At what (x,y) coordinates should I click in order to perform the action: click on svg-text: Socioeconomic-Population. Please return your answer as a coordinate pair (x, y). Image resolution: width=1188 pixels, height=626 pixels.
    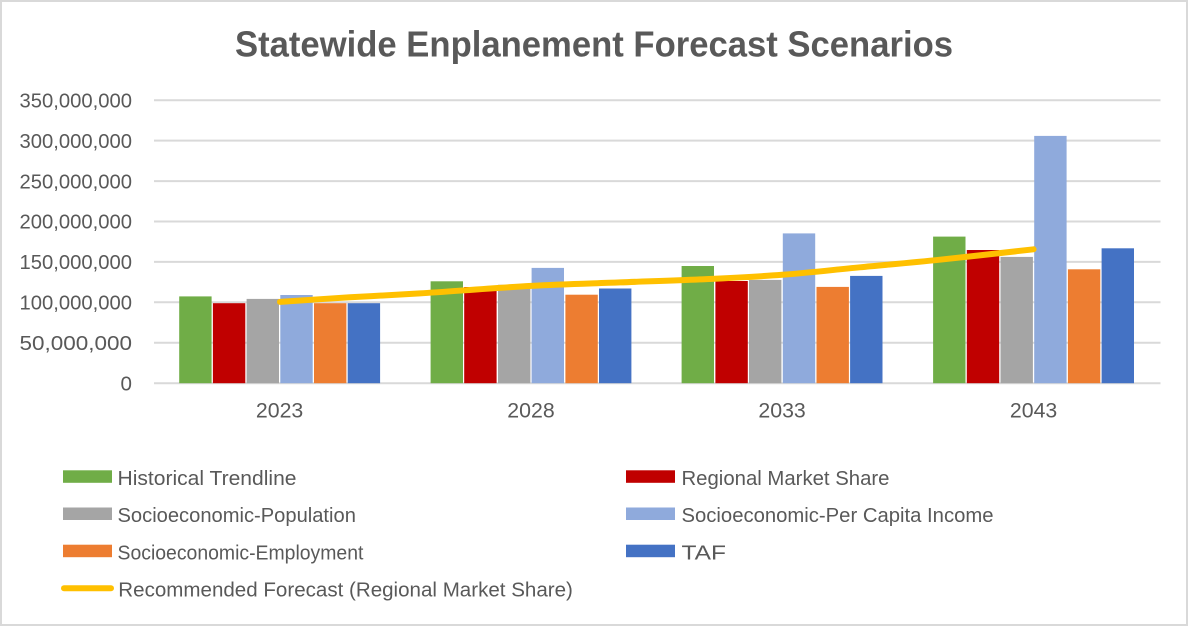
    Looking at the image, I should click on (237, 516).